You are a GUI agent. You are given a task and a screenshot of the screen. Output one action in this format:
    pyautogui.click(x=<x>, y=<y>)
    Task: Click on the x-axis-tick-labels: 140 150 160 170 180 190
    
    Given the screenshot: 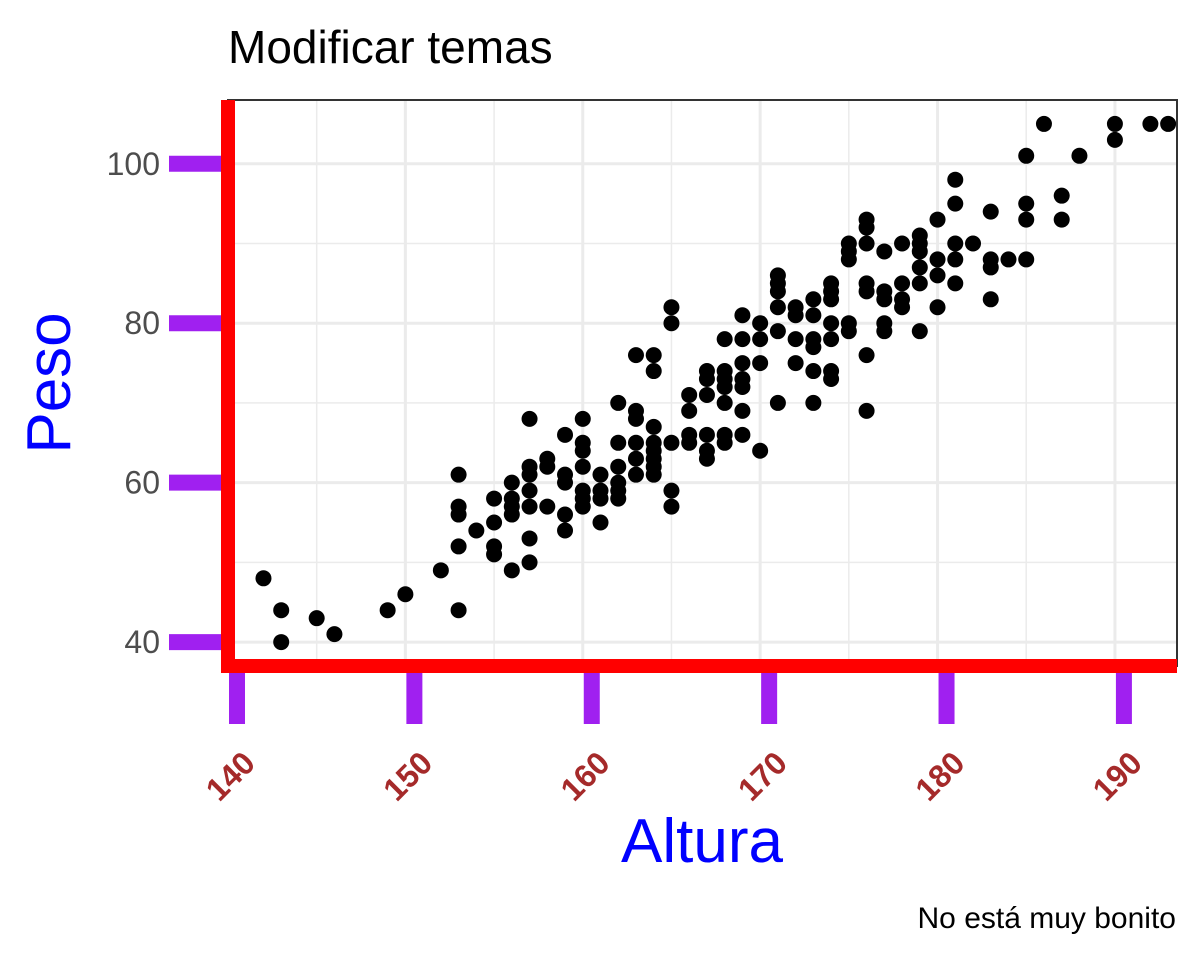 What is the action you would take?
    pyautogui.click(x=674, y=775)
    